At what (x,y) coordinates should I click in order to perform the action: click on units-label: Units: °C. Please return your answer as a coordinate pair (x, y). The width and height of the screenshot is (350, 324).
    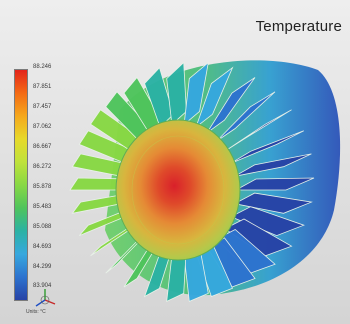
    Looking at the image, I should click on (36, 312).